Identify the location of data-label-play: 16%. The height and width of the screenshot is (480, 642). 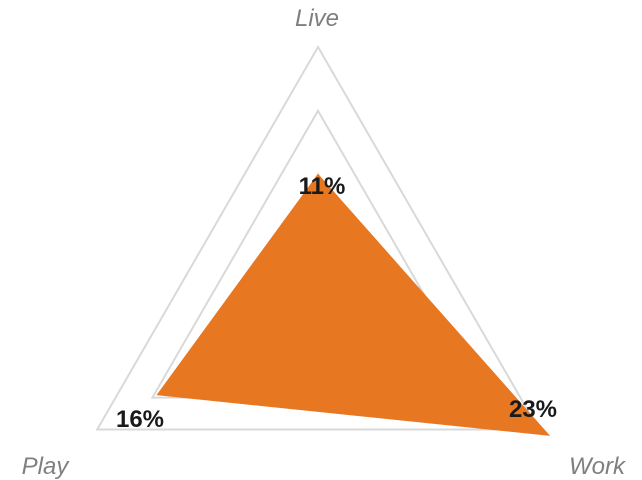
(140, 419).